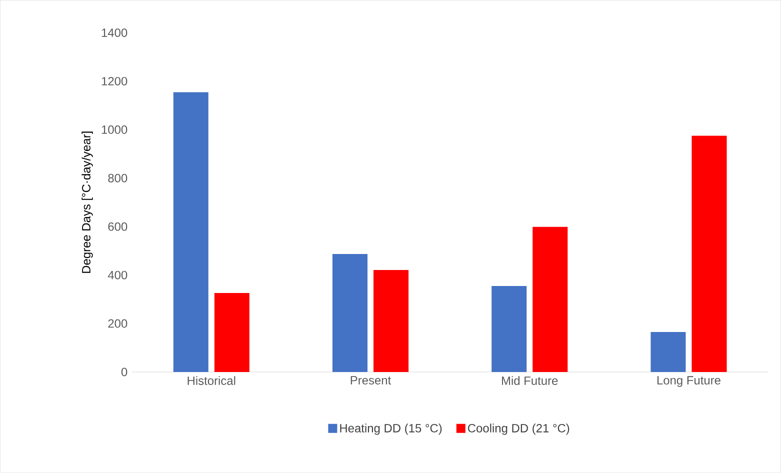 The height and width of the screenshot is (473, 781). Describe the element at coordinates (118, 323) in the screenshot. I see `y-tick-label: 200` at that location.